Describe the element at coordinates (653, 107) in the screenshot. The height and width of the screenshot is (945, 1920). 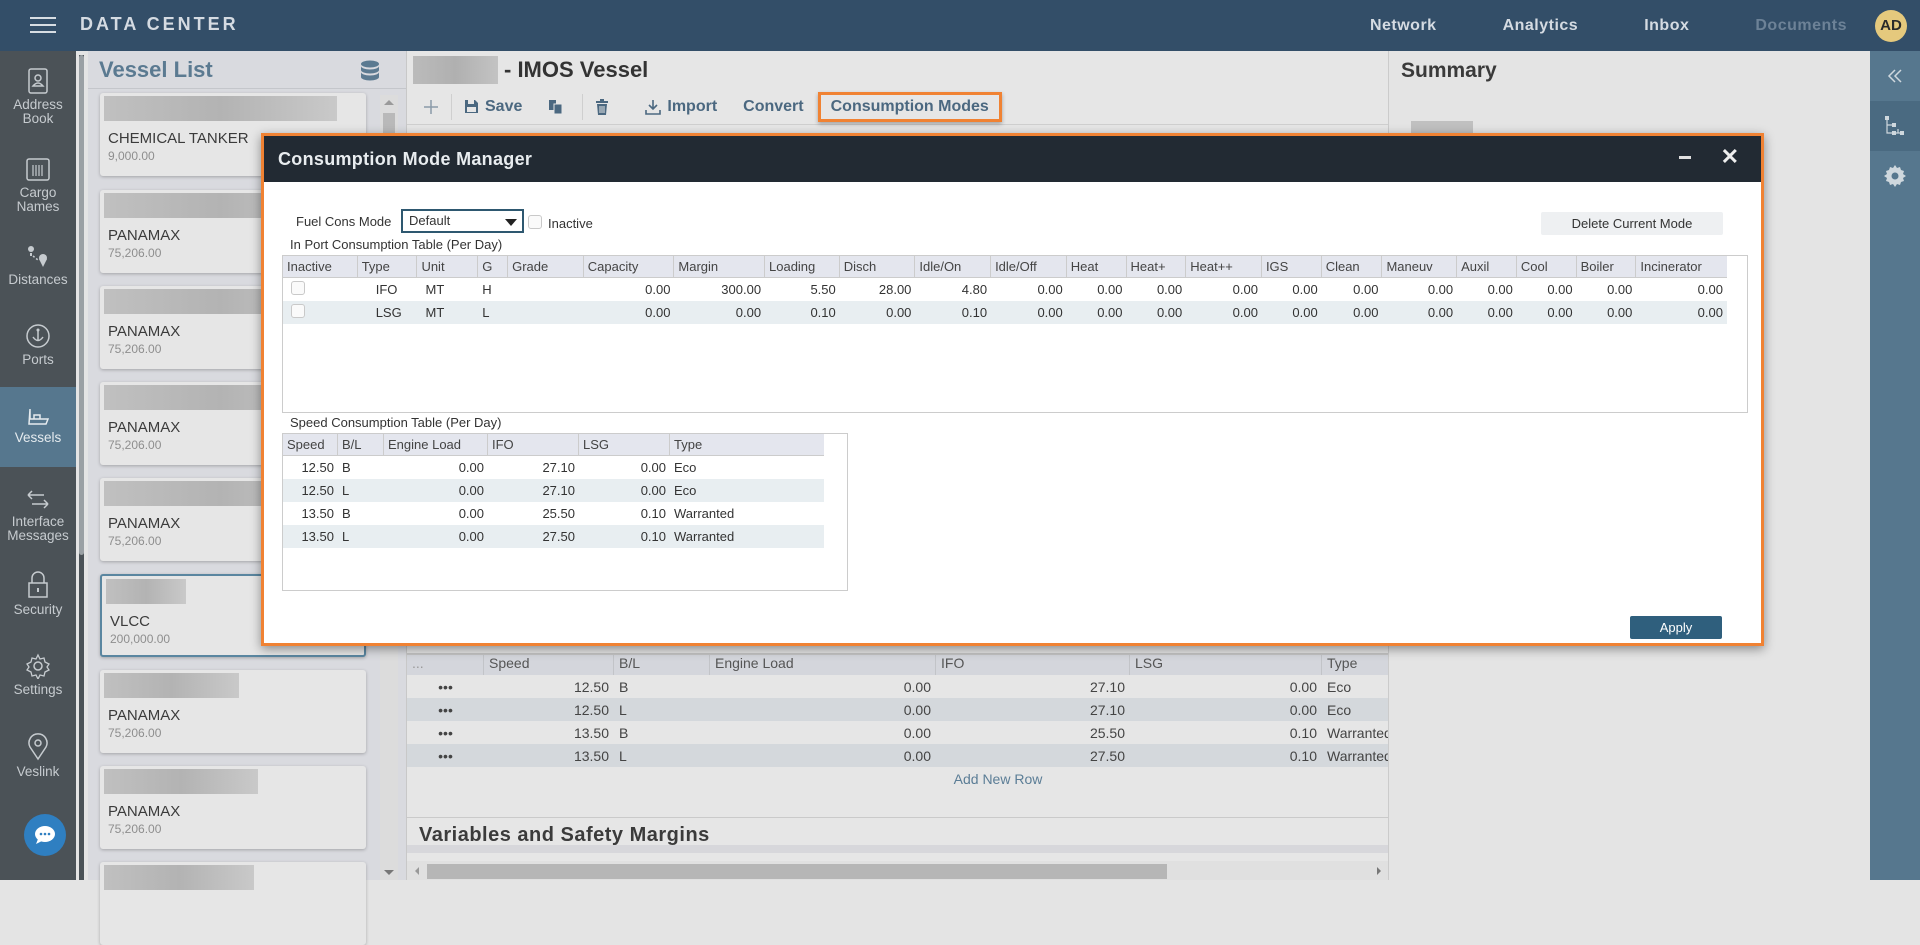
I see `download-icon` at that location.